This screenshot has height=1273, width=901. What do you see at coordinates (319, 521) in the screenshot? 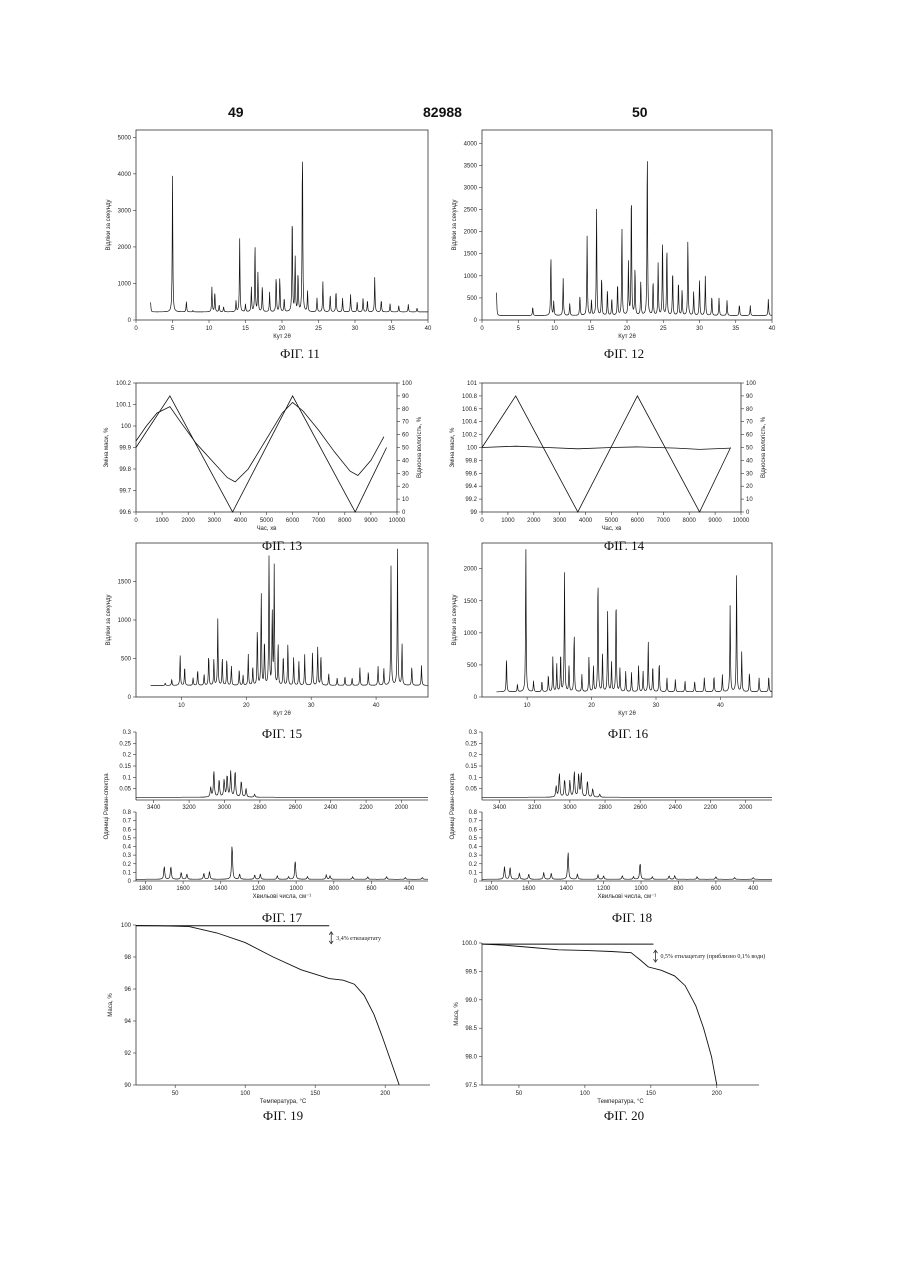
I see `fig13-xtick-label: 7000` at bounding box center [319, 521].